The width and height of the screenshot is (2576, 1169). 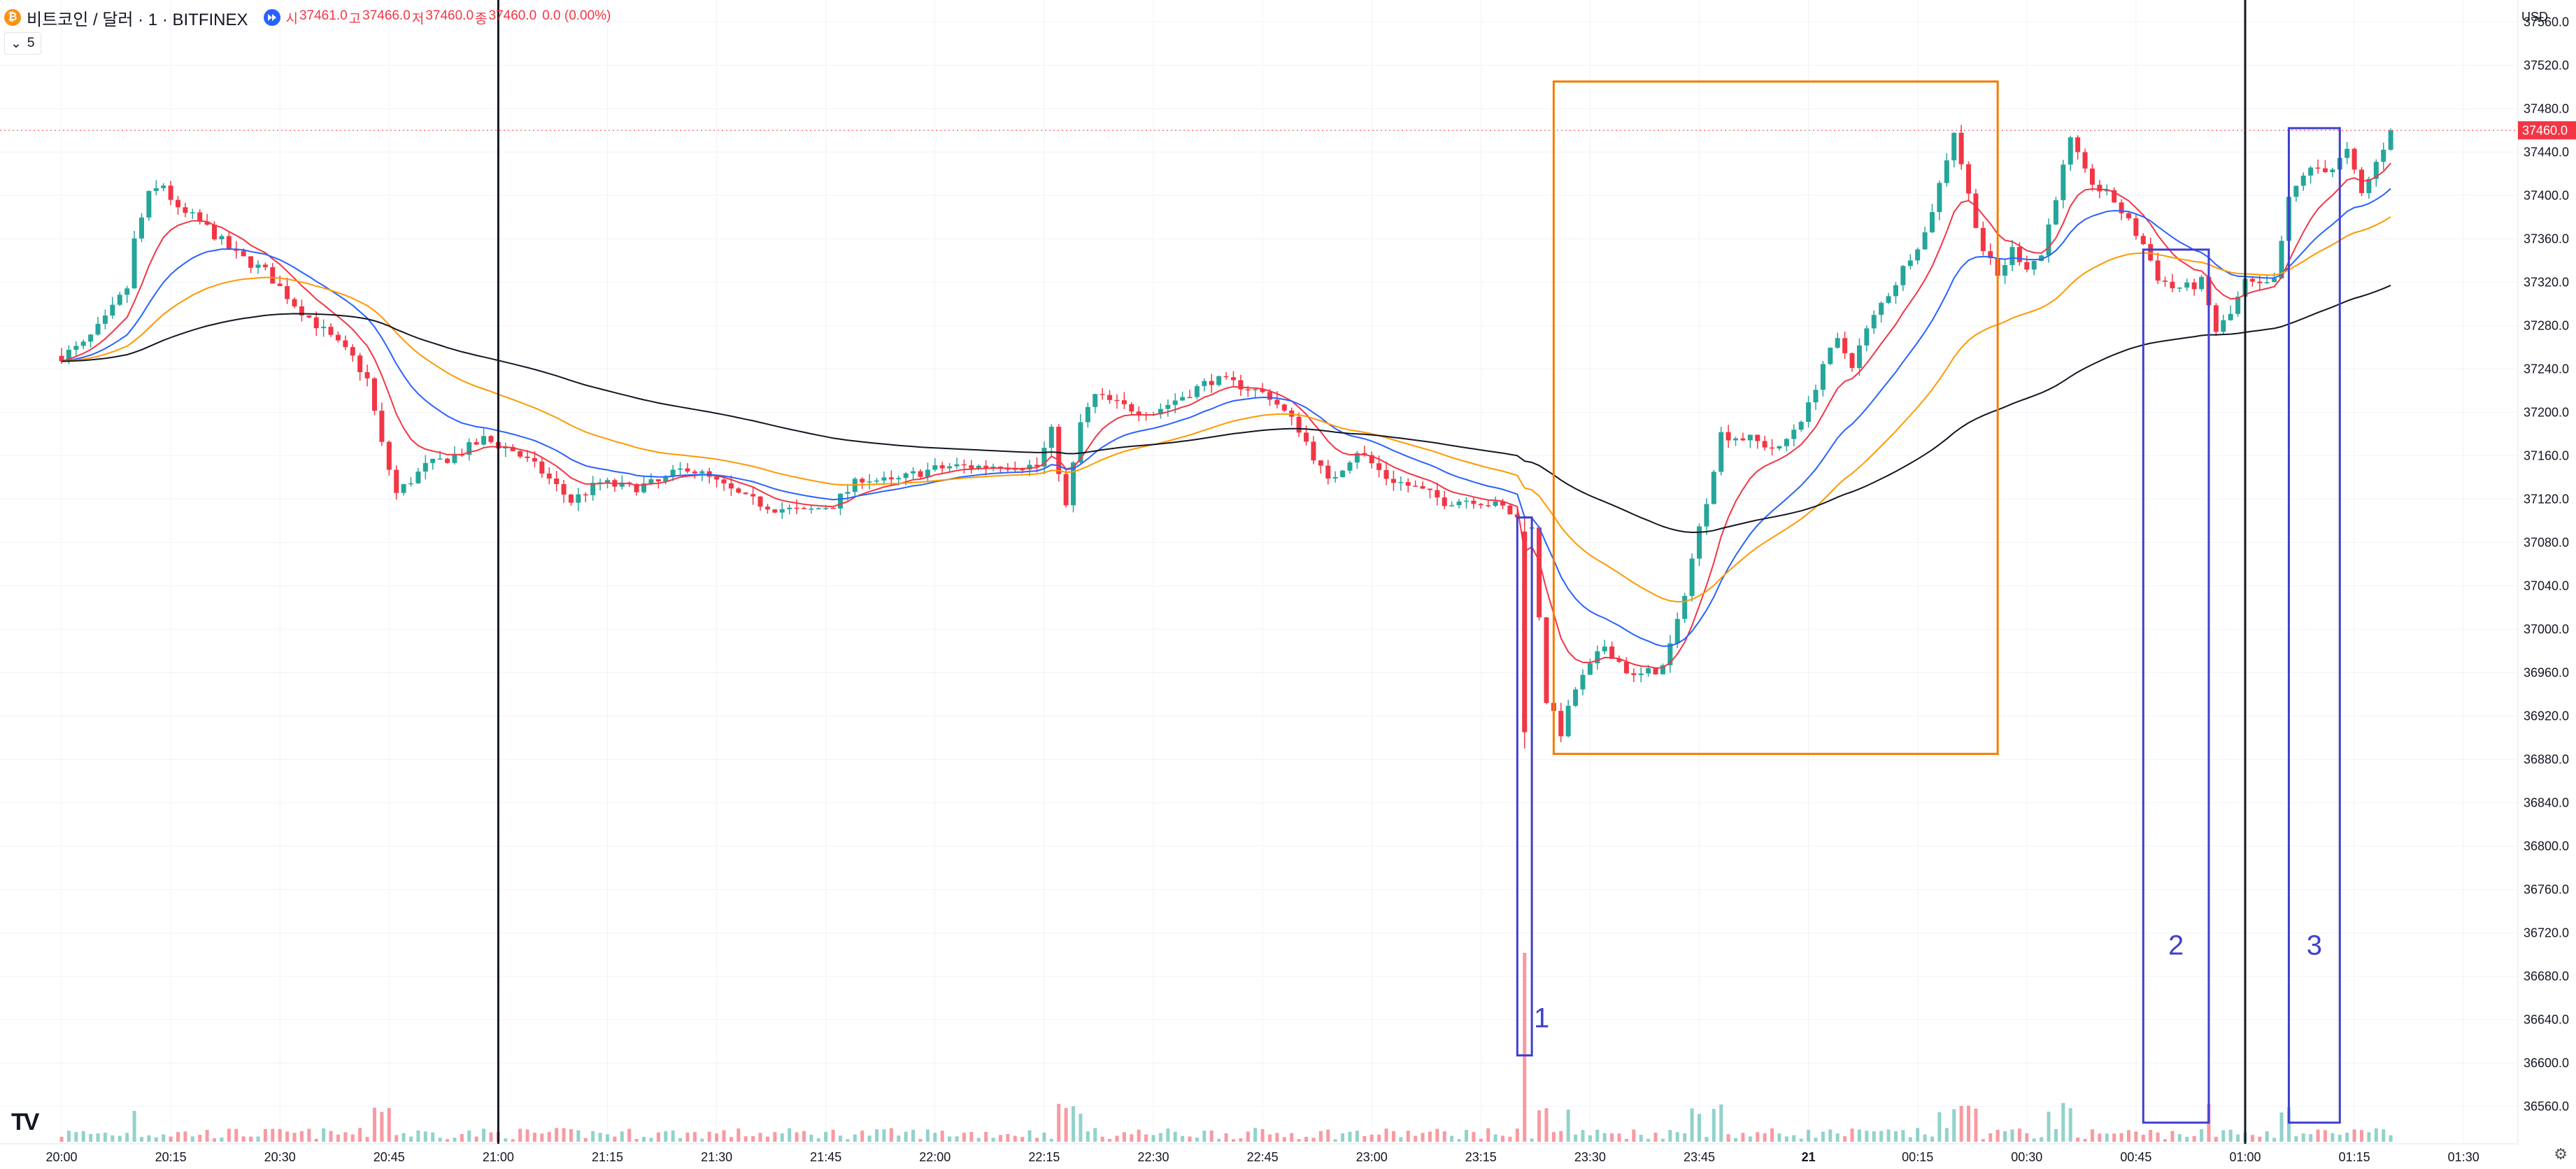 What do you see at coordinates (2534, 17) in the screenshot?
I see `currency-label: USD` at bounding box center [2534, 17].